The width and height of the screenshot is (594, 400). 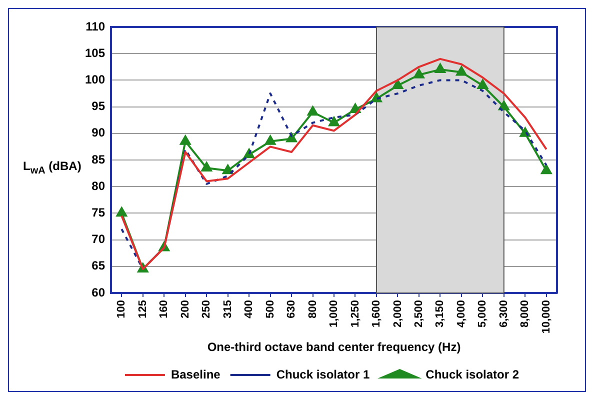 I want to click on y-tick-label: 80, so click(x=99, y=185).